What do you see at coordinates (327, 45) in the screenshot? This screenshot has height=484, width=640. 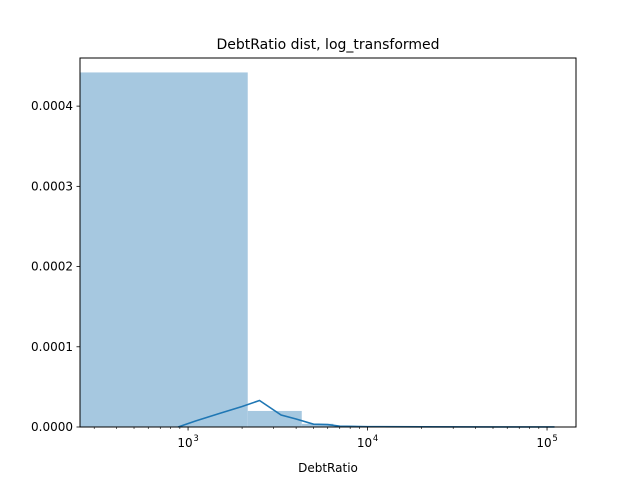 I see `chart-title: DebtRatio dist, log_transformed` at bounding box center [327, 45].